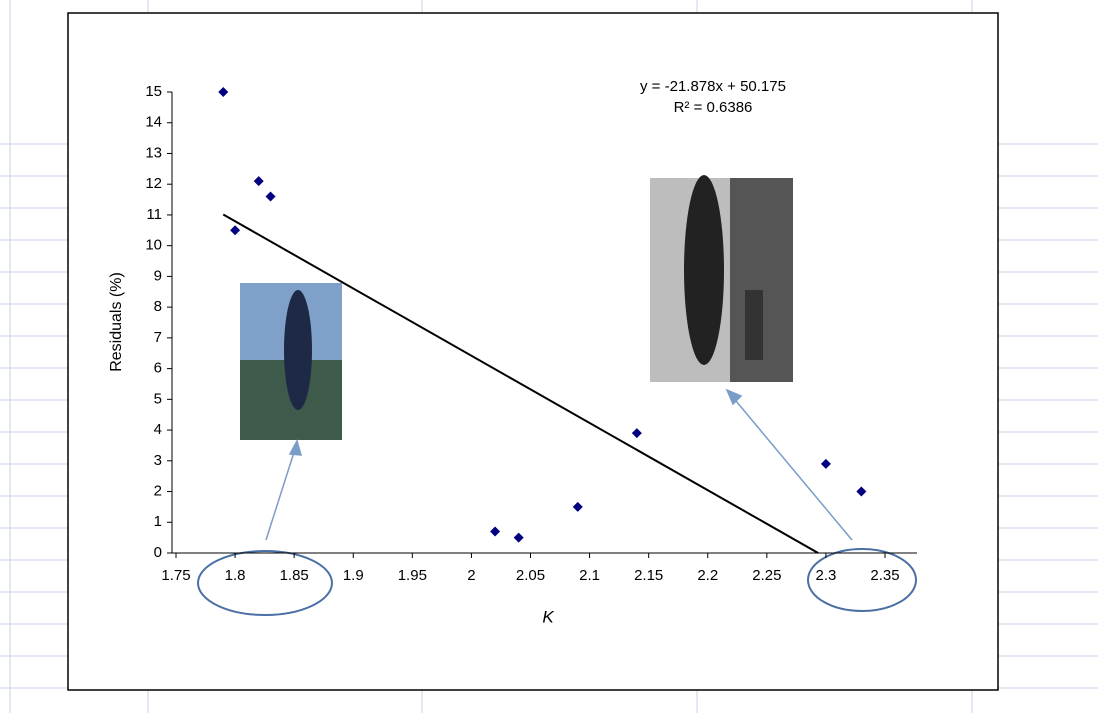 The width and height of the screenshot is (1098, 713). I want to click on x-tick-label: 2.15, so click(648, 575).